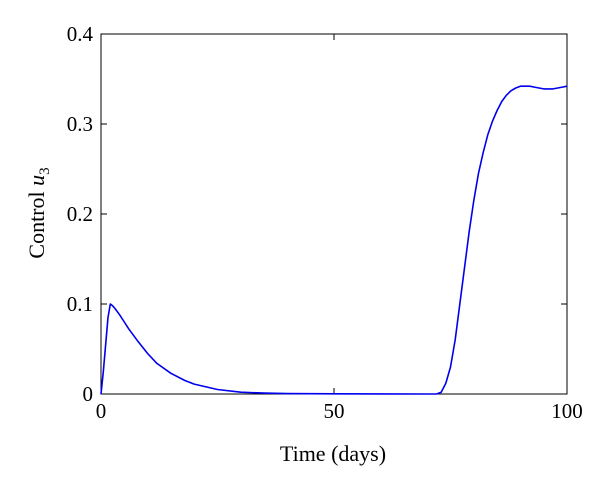 This screenshot has width=600, height=488. Describe the element at coordinates (101, 411) in the screenshot. I see `x-tick-label: 0` at that location.